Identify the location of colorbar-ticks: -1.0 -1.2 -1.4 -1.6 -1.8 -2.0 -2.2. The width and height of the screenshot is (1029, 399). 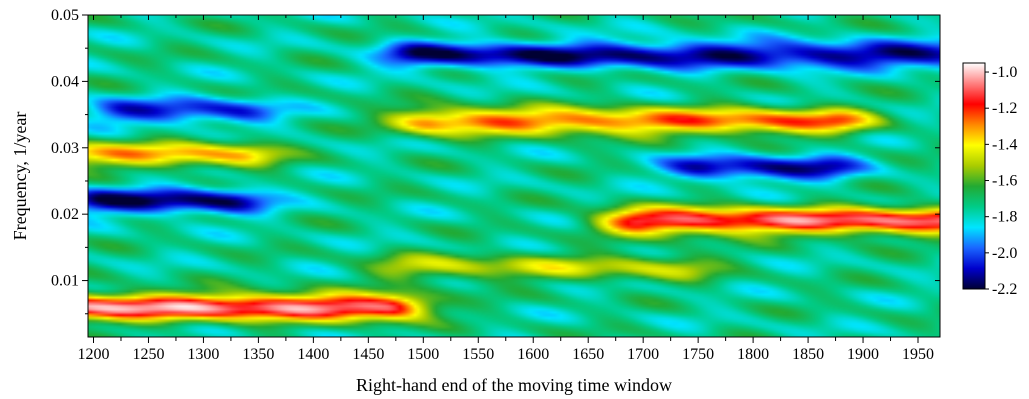
(1001, 181).